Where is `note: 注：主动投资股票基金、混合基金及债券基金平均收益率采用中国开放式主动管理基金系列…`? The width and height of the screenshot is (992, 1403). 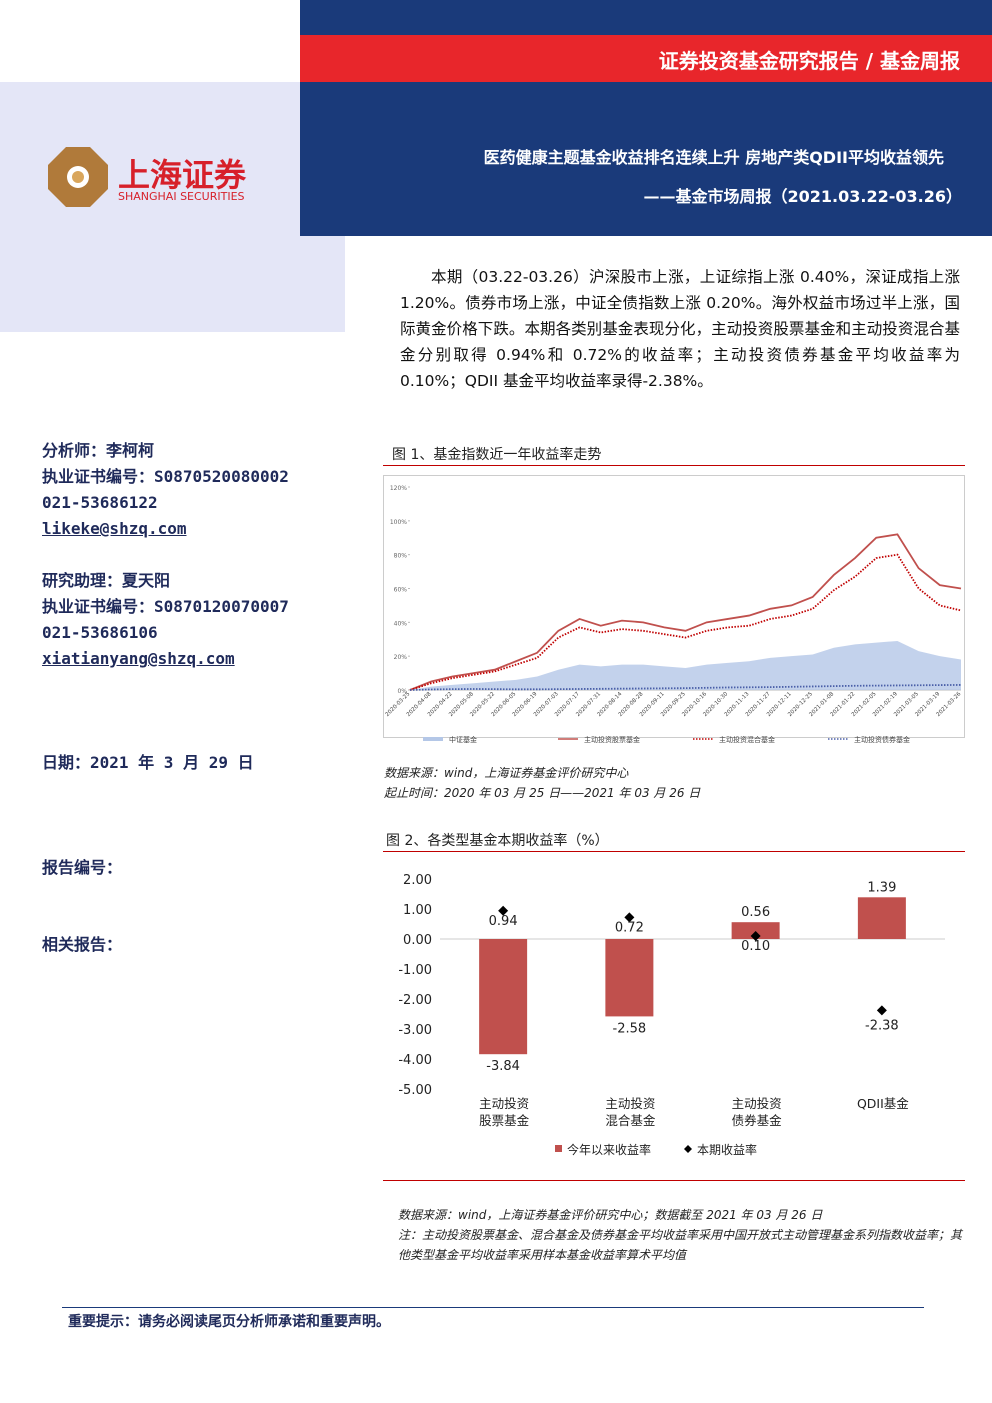 note: 注：主动投资股票基金、混合基金及债券基金平均收益率采用中国开放式主动管理基金系列… is located at coordinates (680, 1245).